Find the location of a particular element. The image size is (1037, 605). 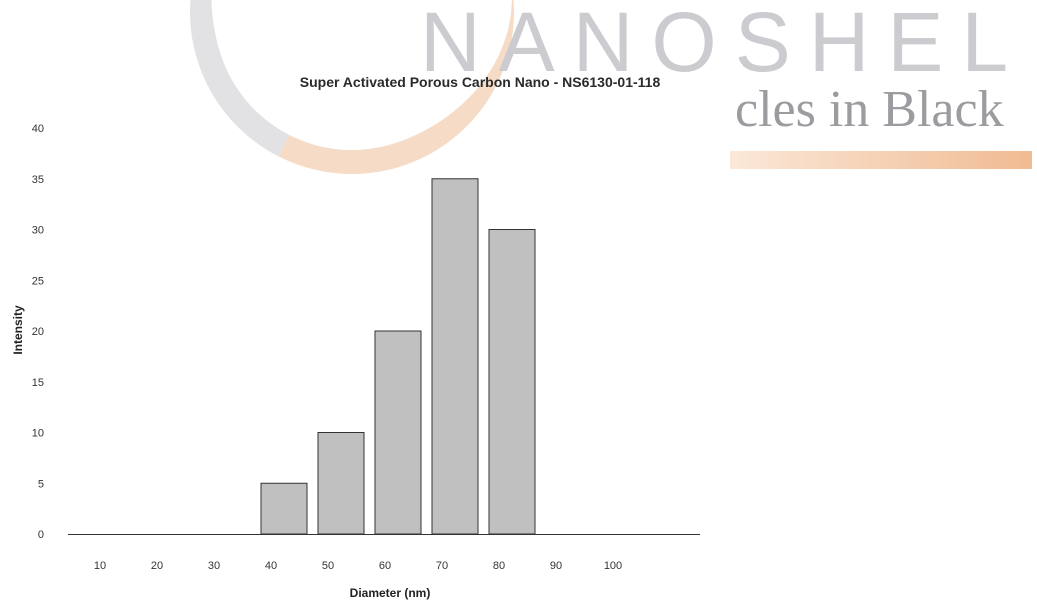

y-tick-label: 40 is located at coordinates (38, 129).